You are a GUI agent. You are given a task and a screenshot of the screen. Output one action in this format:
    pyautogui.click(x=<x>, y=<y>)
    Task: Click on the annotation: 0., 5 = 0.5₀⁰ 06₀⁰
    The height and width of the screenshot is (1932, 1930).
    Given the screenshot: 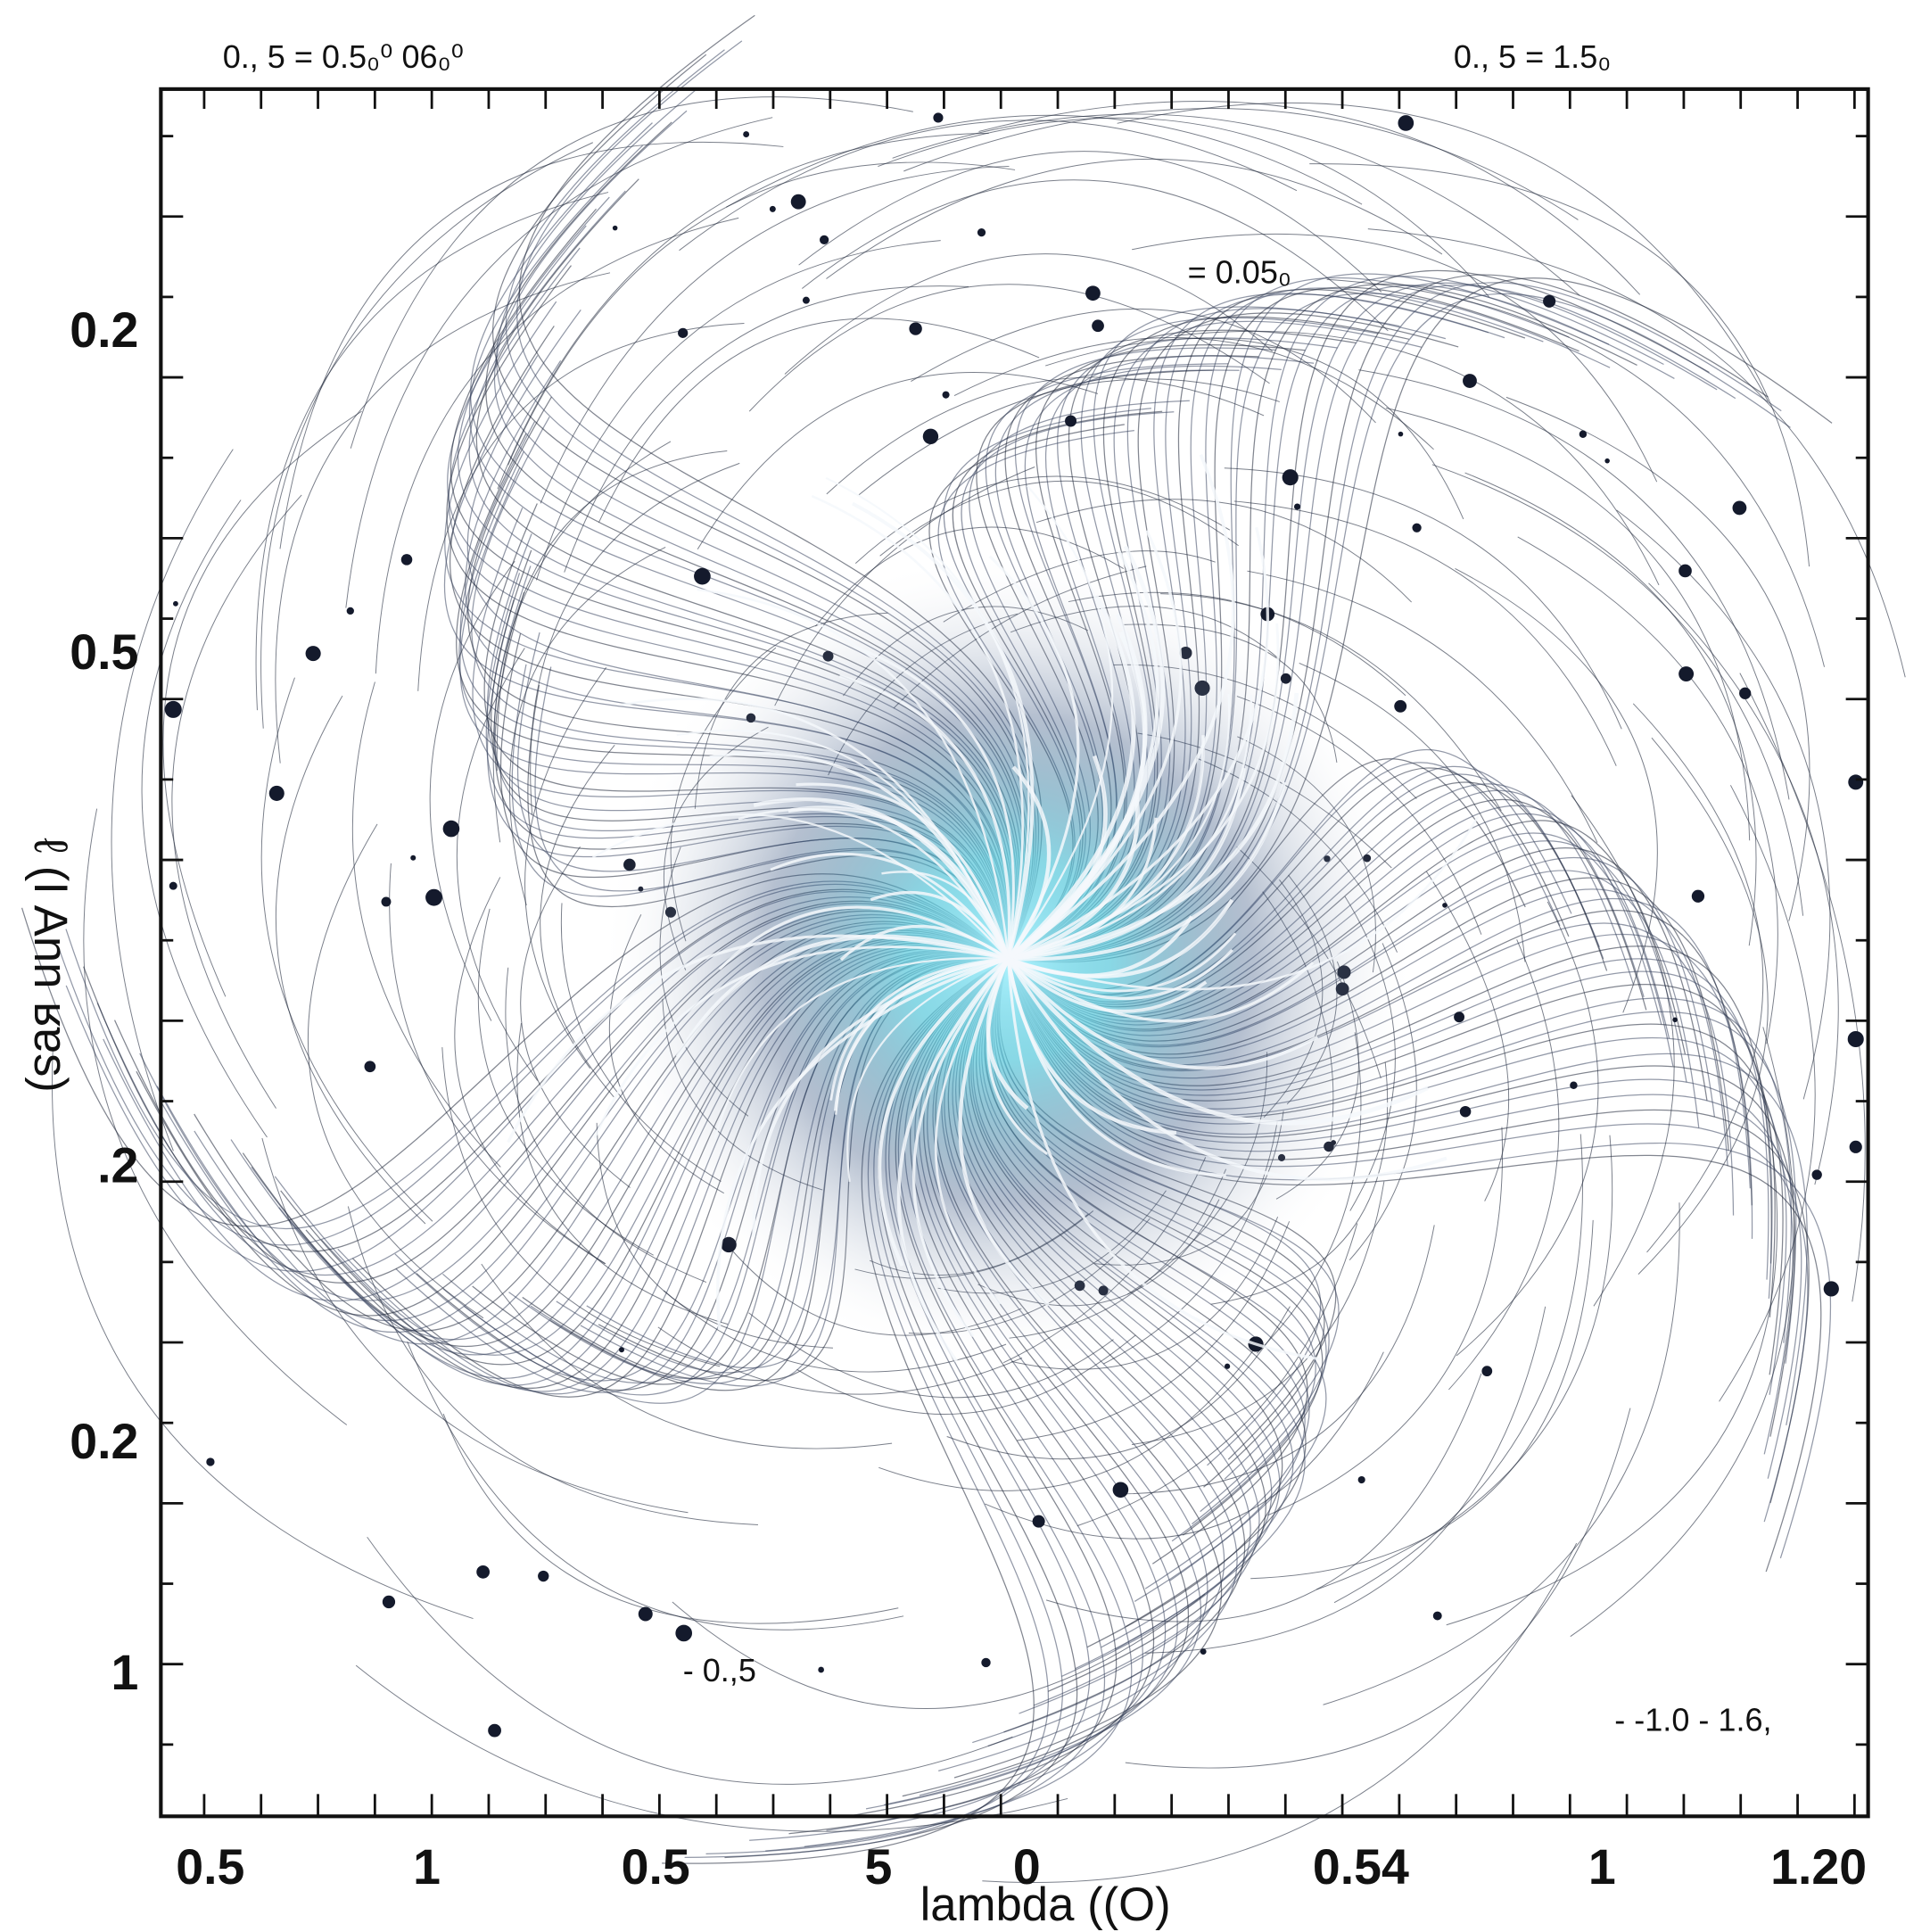 What is the action you would take?
    pyautogui.click(x=343, y=57)
    